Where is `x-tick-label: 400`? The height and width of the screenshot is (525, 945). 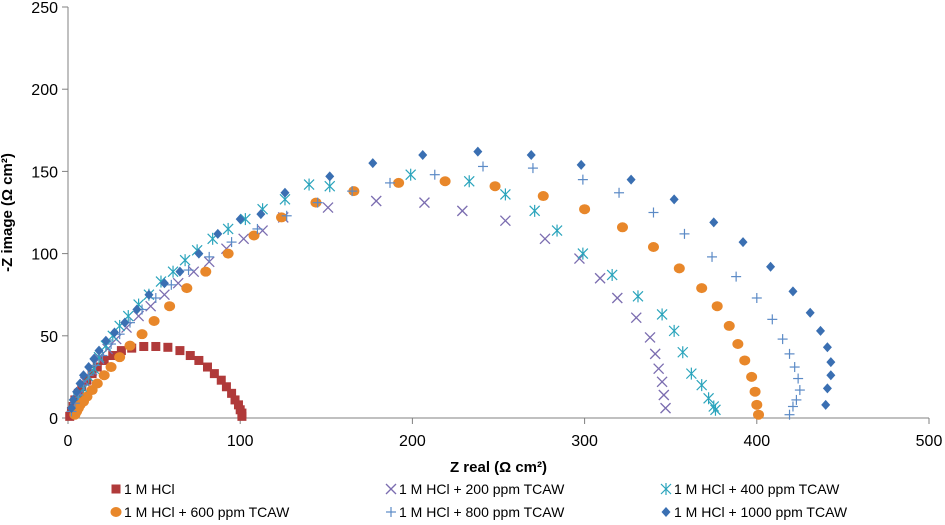 x-tick-label: 400 is located at coordinates (756, 441).